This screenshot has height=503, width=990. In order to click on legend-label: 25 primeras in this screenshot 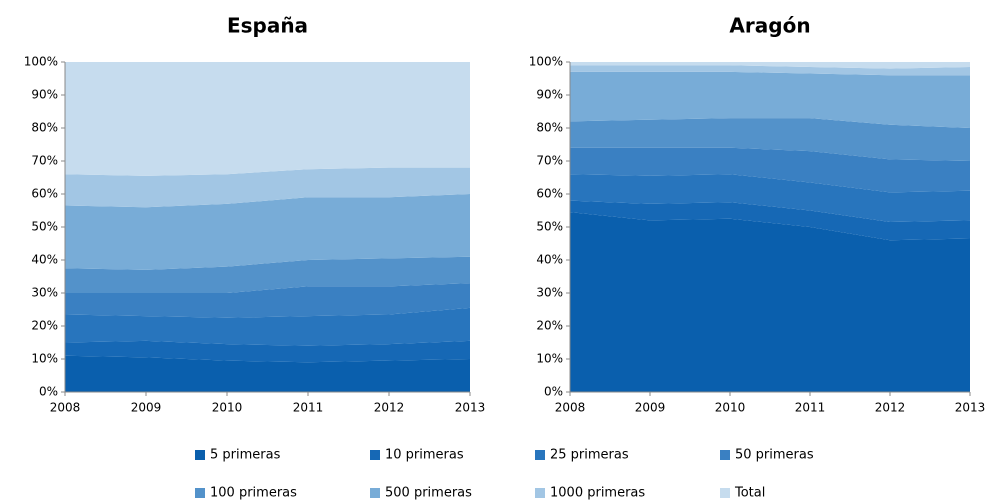, I will do `click(589, 455)`.